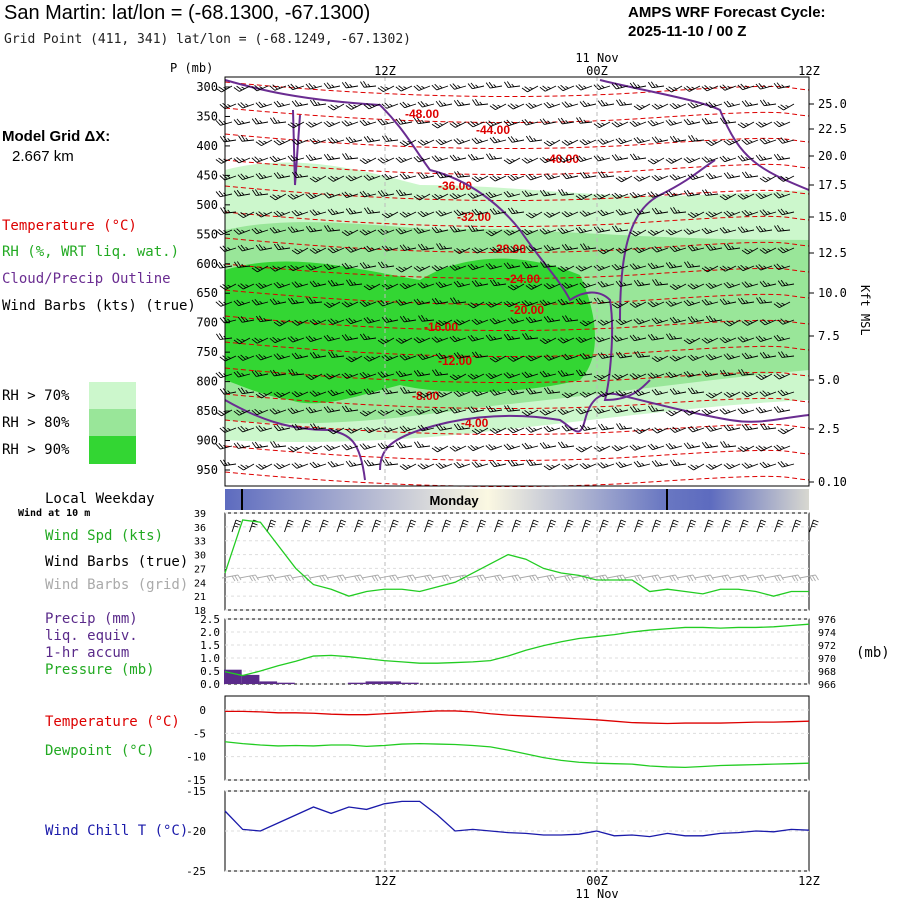 Image resolution: width=900 pixels, height=900 pixels. Describe the element at coordinates (91, 619) in the screenshot. I see `precip-legend: Precip (mm)` at that location.